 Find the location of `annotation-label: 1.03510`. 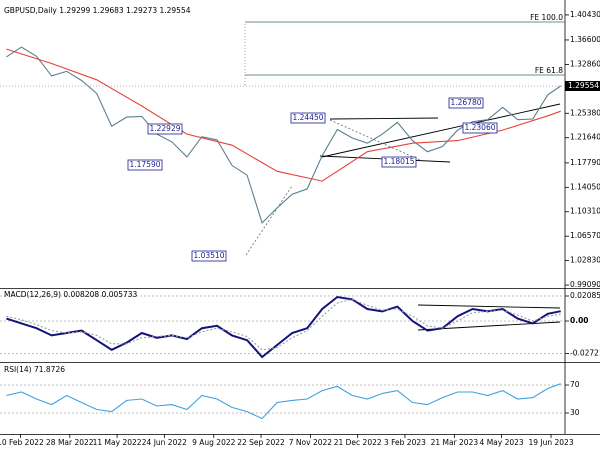

annotation-label: 1.03510 is located at coordinates (208, 255).